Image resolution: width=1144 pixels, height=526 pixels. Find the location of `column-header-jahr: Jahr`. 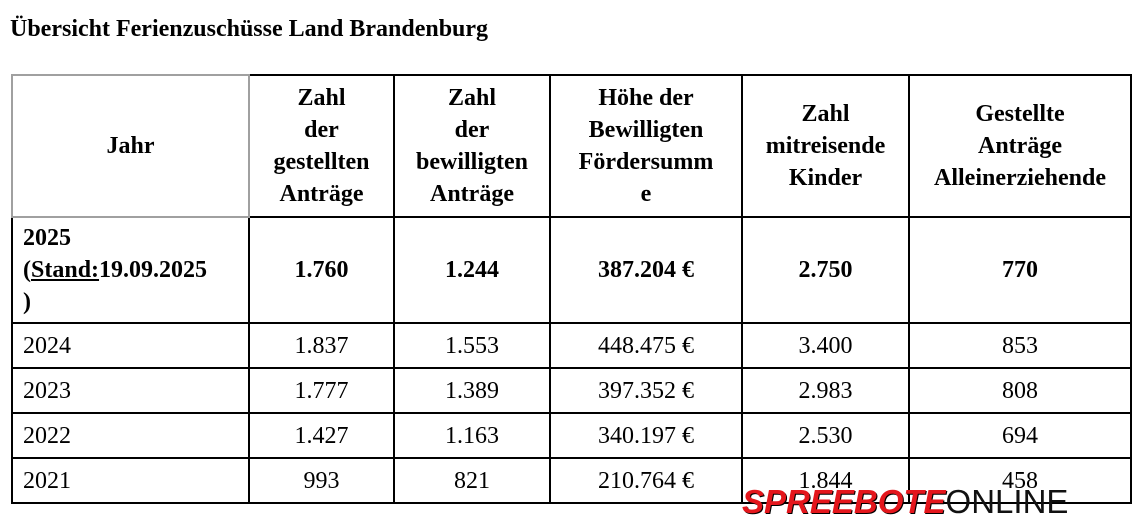

column-header-jahr: Jahr is located at coordinates (130, 146).